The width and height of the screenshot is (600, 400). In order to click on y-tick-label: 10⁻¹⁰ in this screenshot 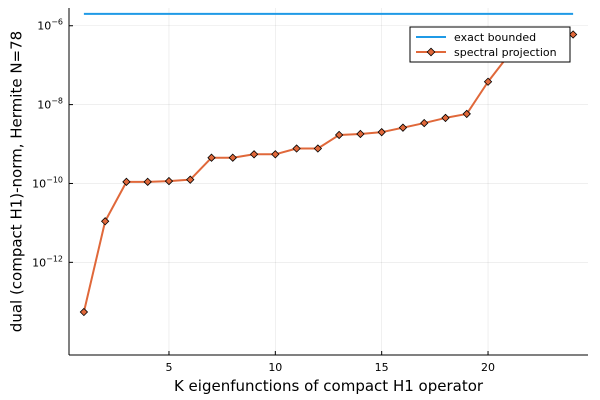, I will do `click(47, 182)`.